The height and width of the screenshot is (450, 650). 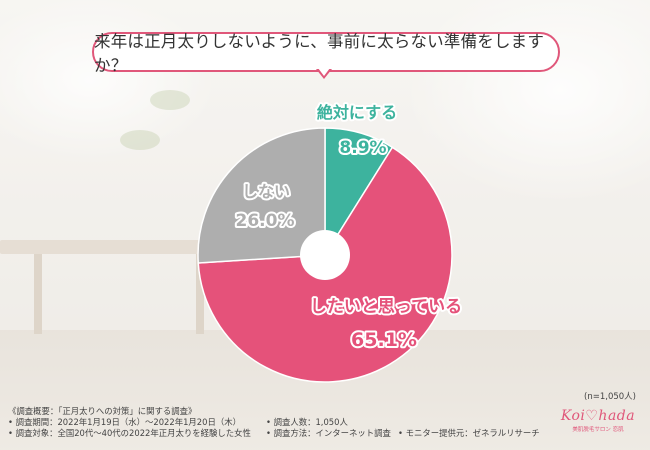 I want to click on footnote-heading: 《調査概要：「正月太りへの対策」に関する調査》, so click(x=102, y=411).